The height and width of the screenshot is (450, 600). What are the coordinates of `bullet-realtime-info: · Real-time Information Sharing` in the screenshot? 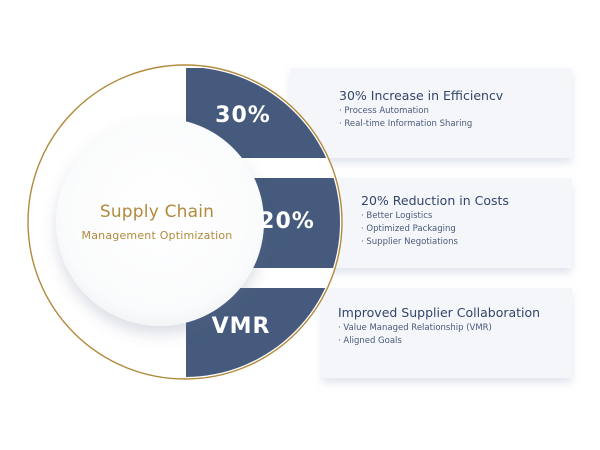 It's located at (406, 124).